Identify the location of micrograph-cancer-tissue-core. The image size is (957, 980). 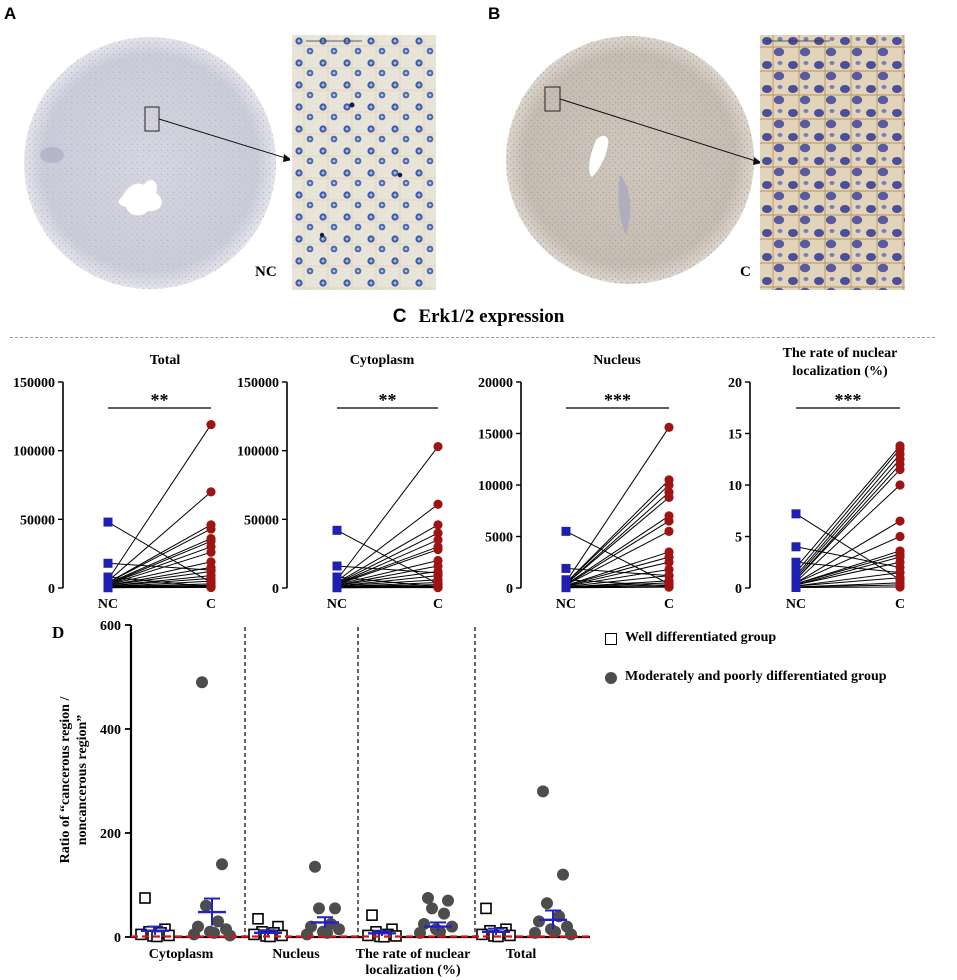
(631, 162).